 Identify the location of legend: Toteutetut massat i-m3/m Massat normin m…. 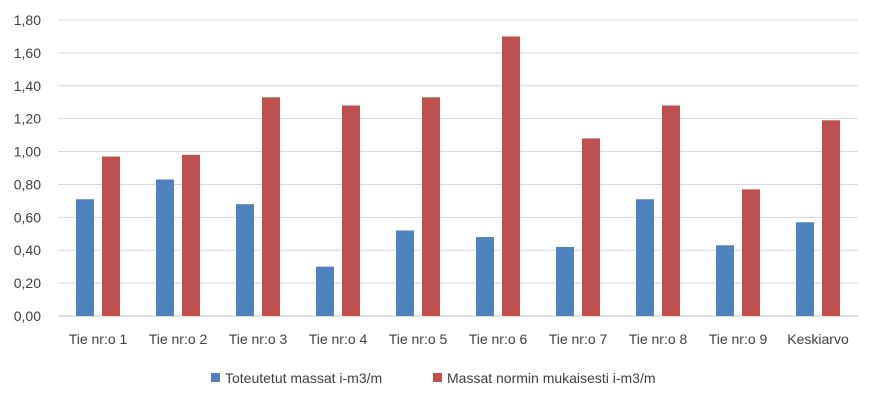
(433, 378).